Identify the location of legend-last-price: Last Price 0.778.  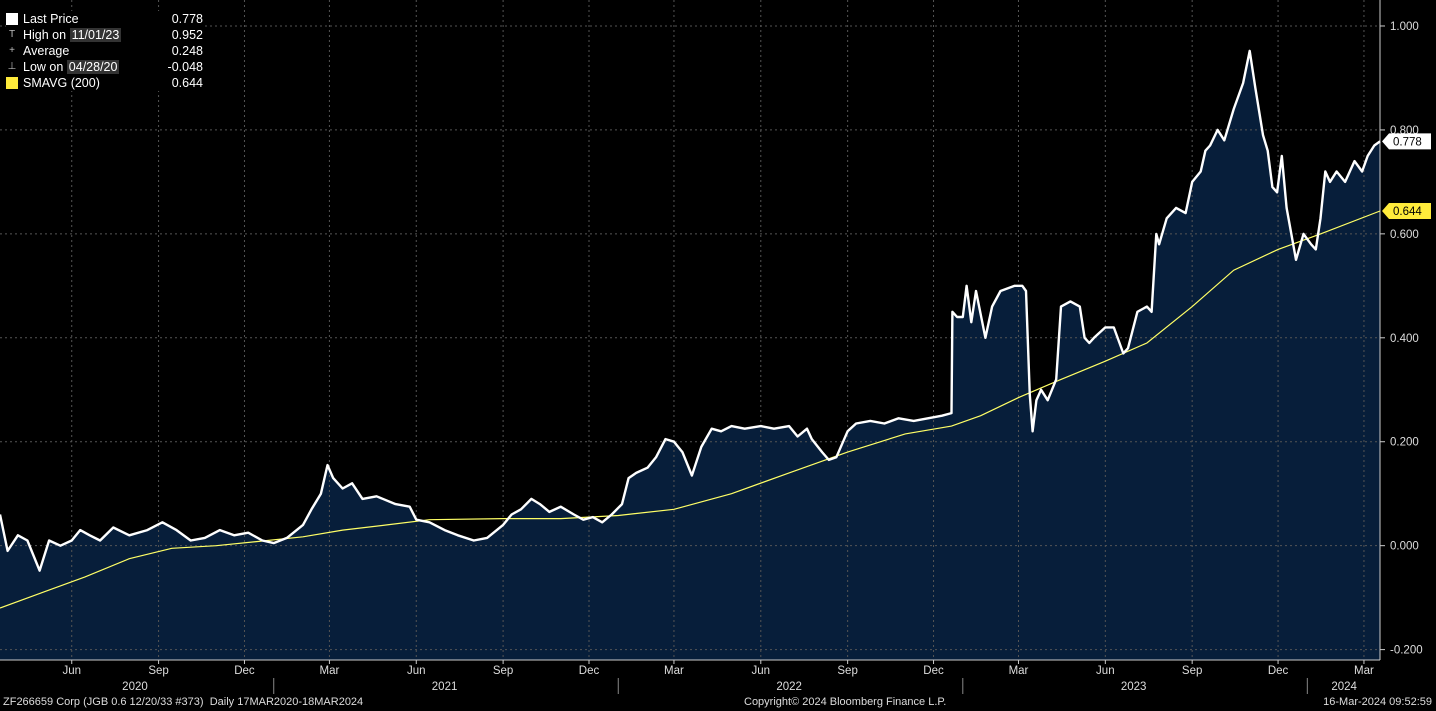
(104, 19).